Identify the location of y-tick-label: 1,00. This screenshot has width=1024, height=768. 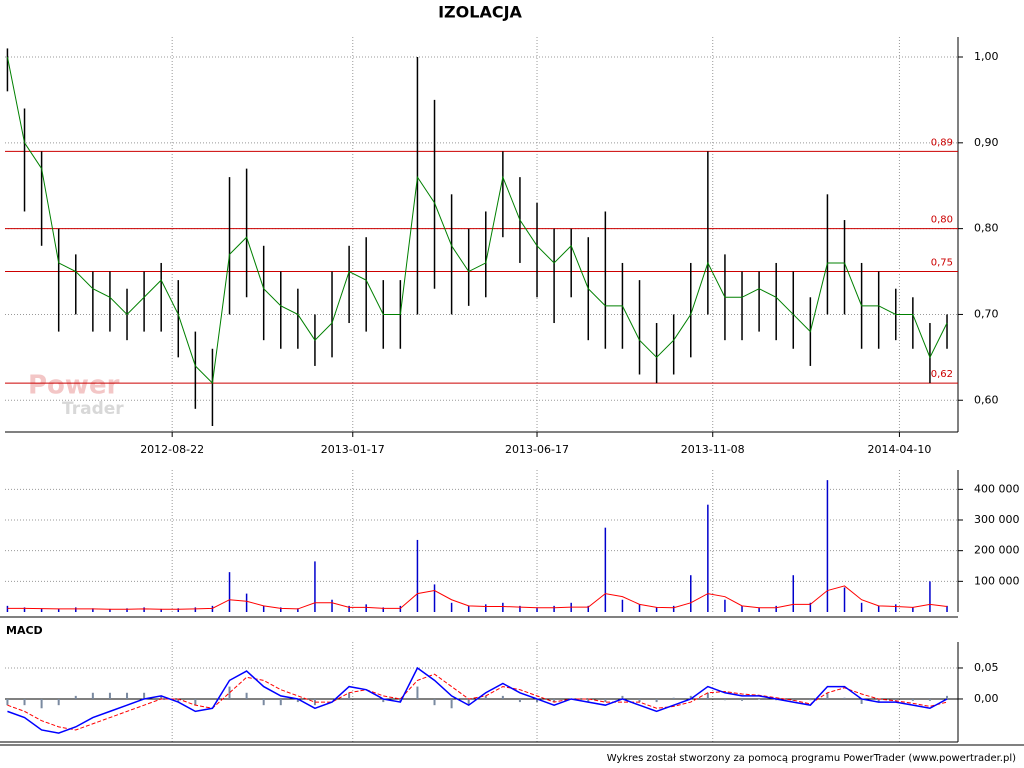
(986, 56).